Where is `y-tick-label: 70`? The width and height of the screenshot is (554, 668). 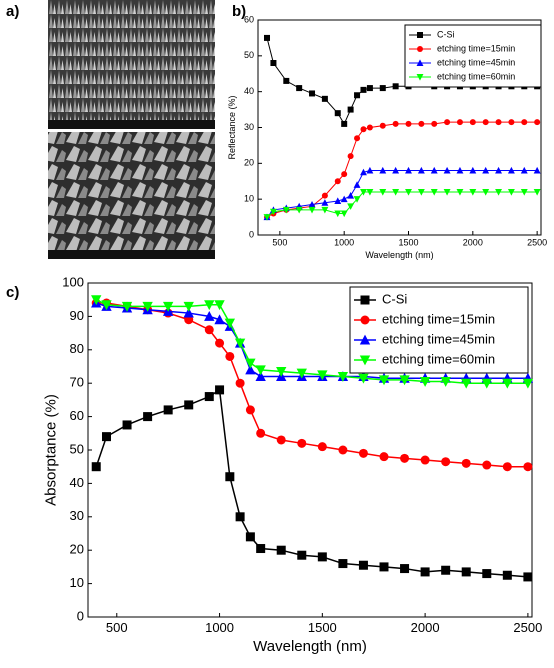 y-tick-label: 70 is located at coordinates (77, 382).